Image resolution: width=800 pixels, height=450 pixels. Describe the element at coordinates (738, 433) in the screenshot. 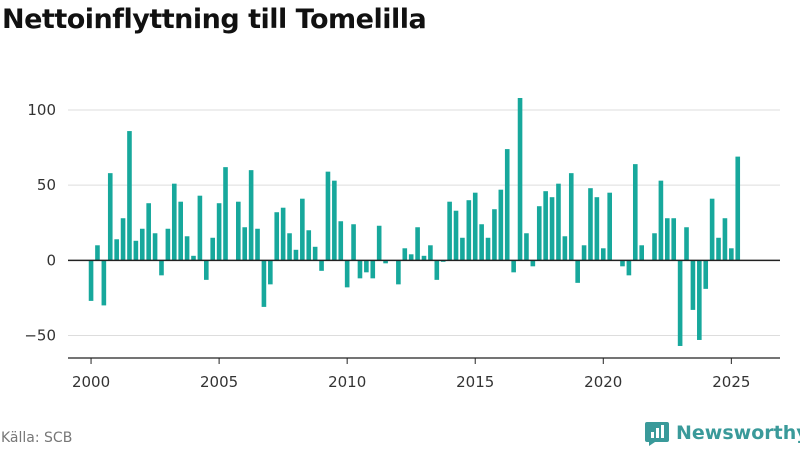

I see `brand-name: Newsworthy` at that location.